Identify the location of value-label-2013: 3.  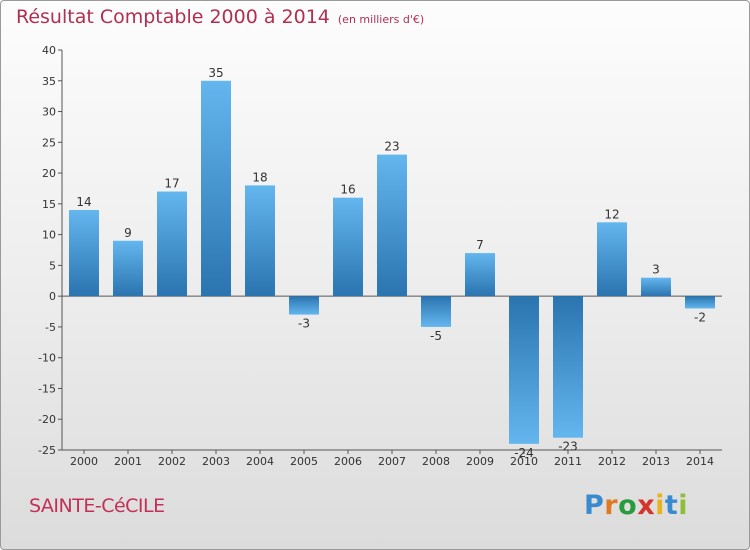
(656, 270).